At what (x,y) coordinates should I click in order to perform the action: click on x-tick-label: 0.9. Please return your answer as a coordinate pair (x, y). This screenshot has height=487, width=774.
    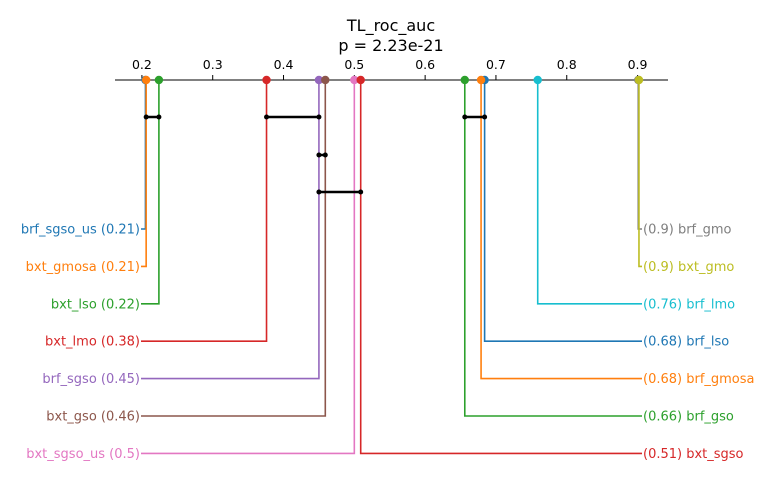
    Looking at the image, I should click on (638, 64).